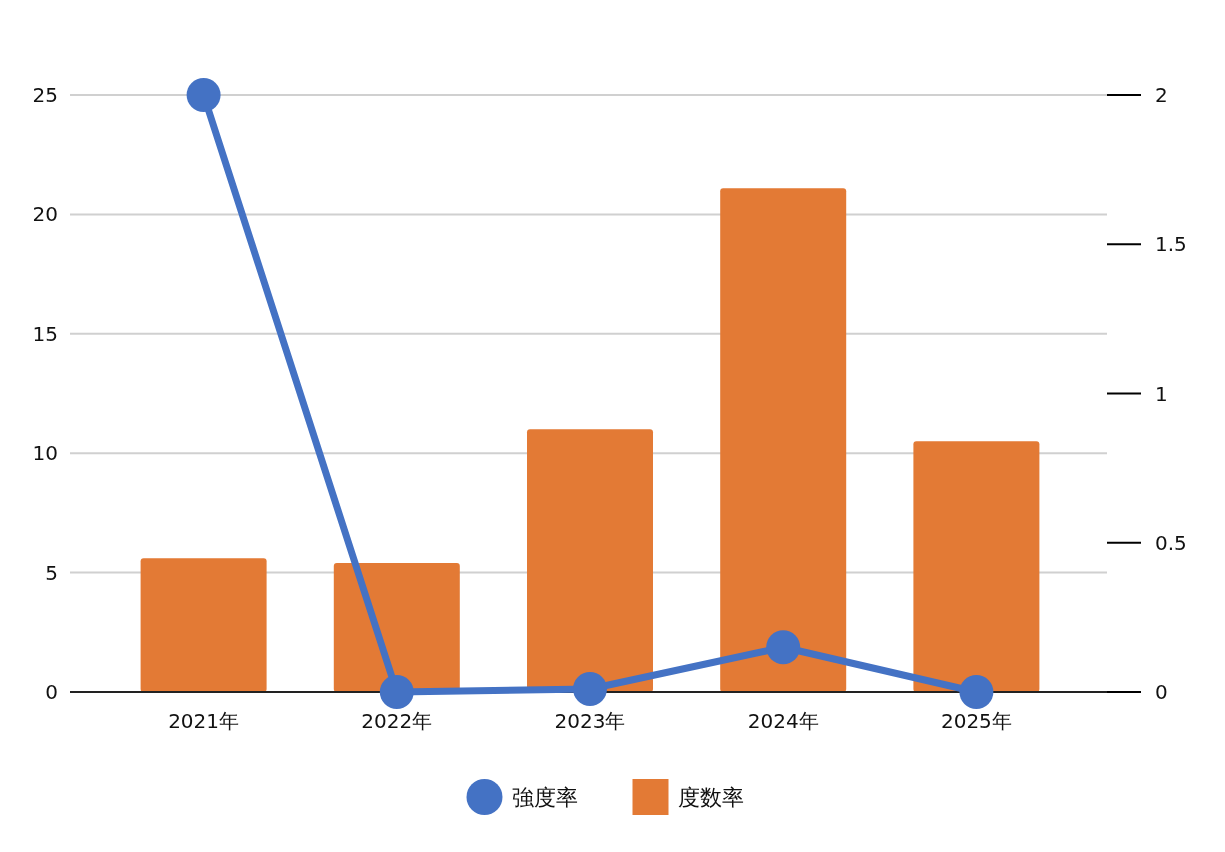 Image resolution: width=1225 pixels, height=852 pixels. Describe the element at coordinates (783, 721) in the screenshot. I see `x-tick-label: 2024年` at that location.